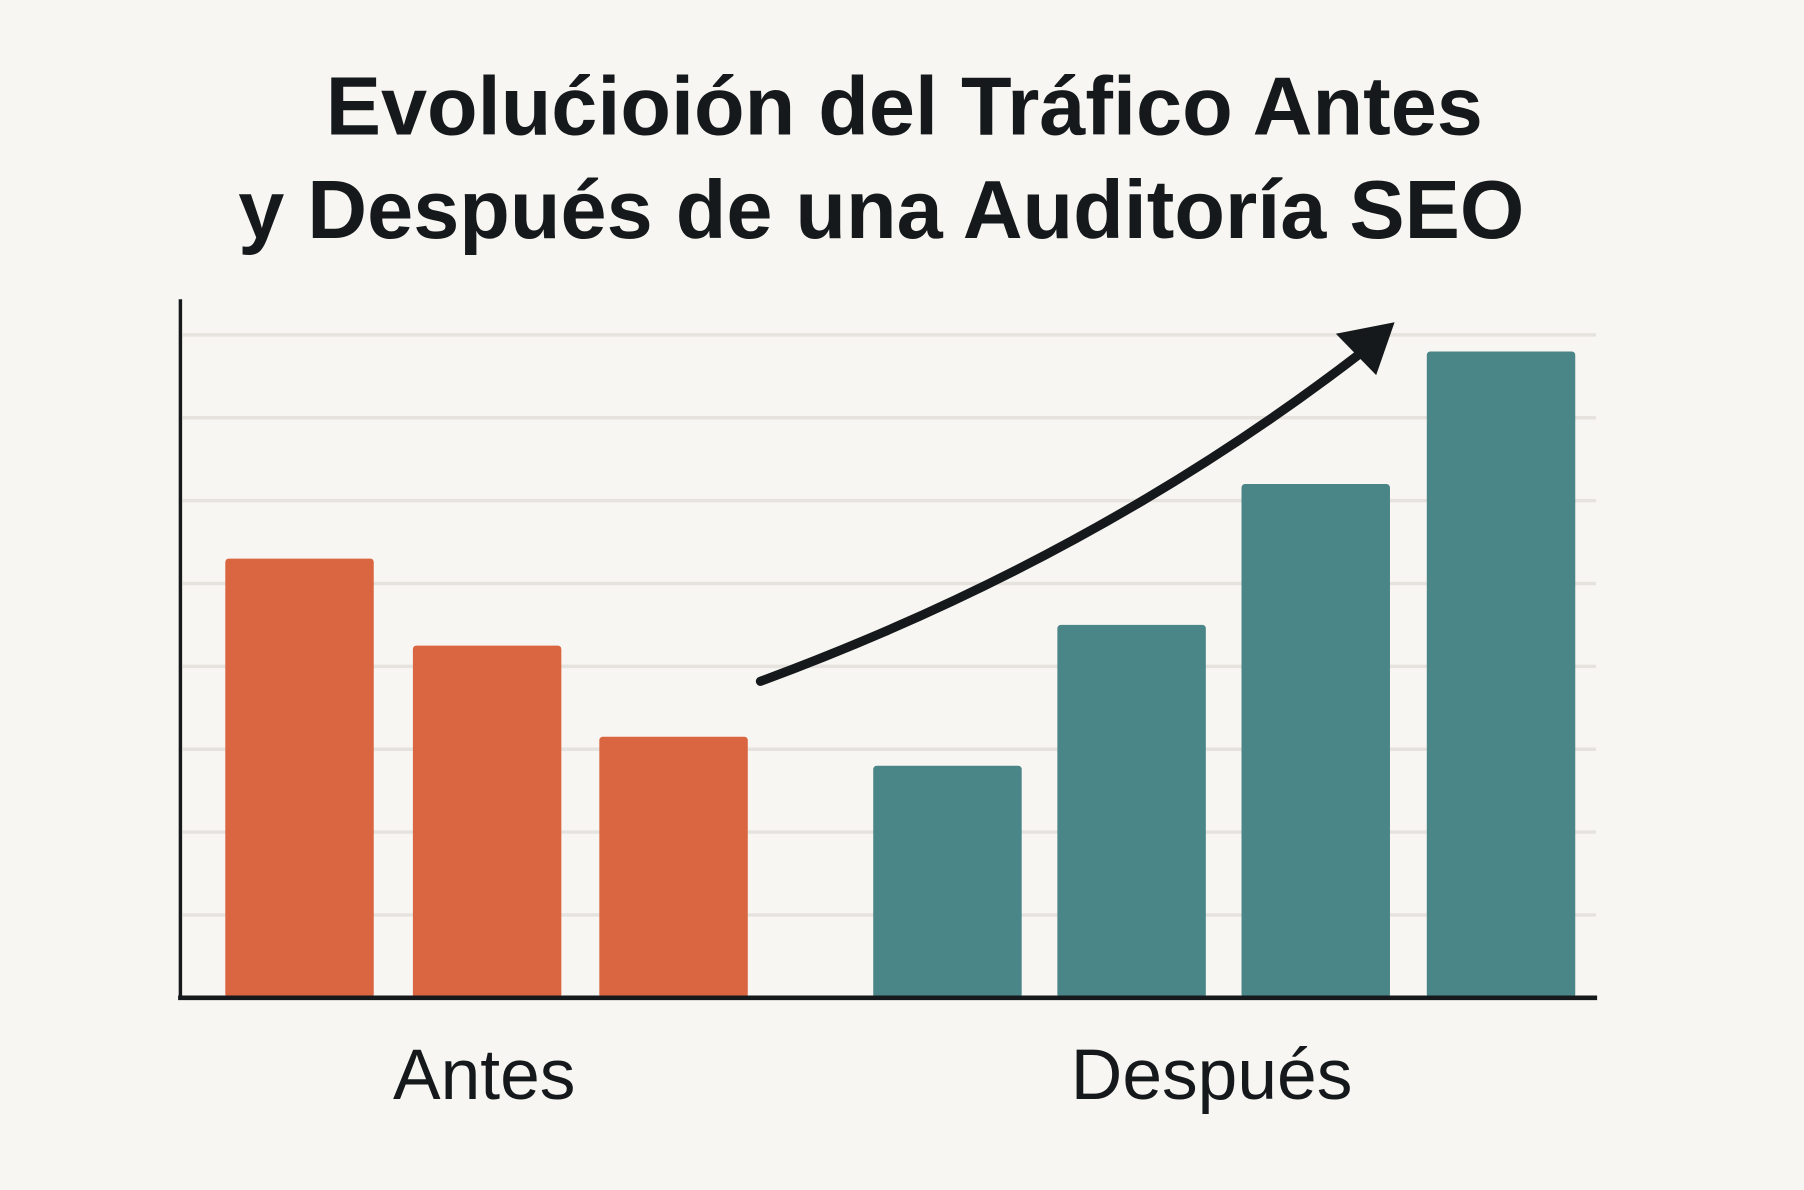  What do you see at coordinates (1075, 504) in the screenshot?
I see `trend-arrow` at bounding box center [1075, 504].